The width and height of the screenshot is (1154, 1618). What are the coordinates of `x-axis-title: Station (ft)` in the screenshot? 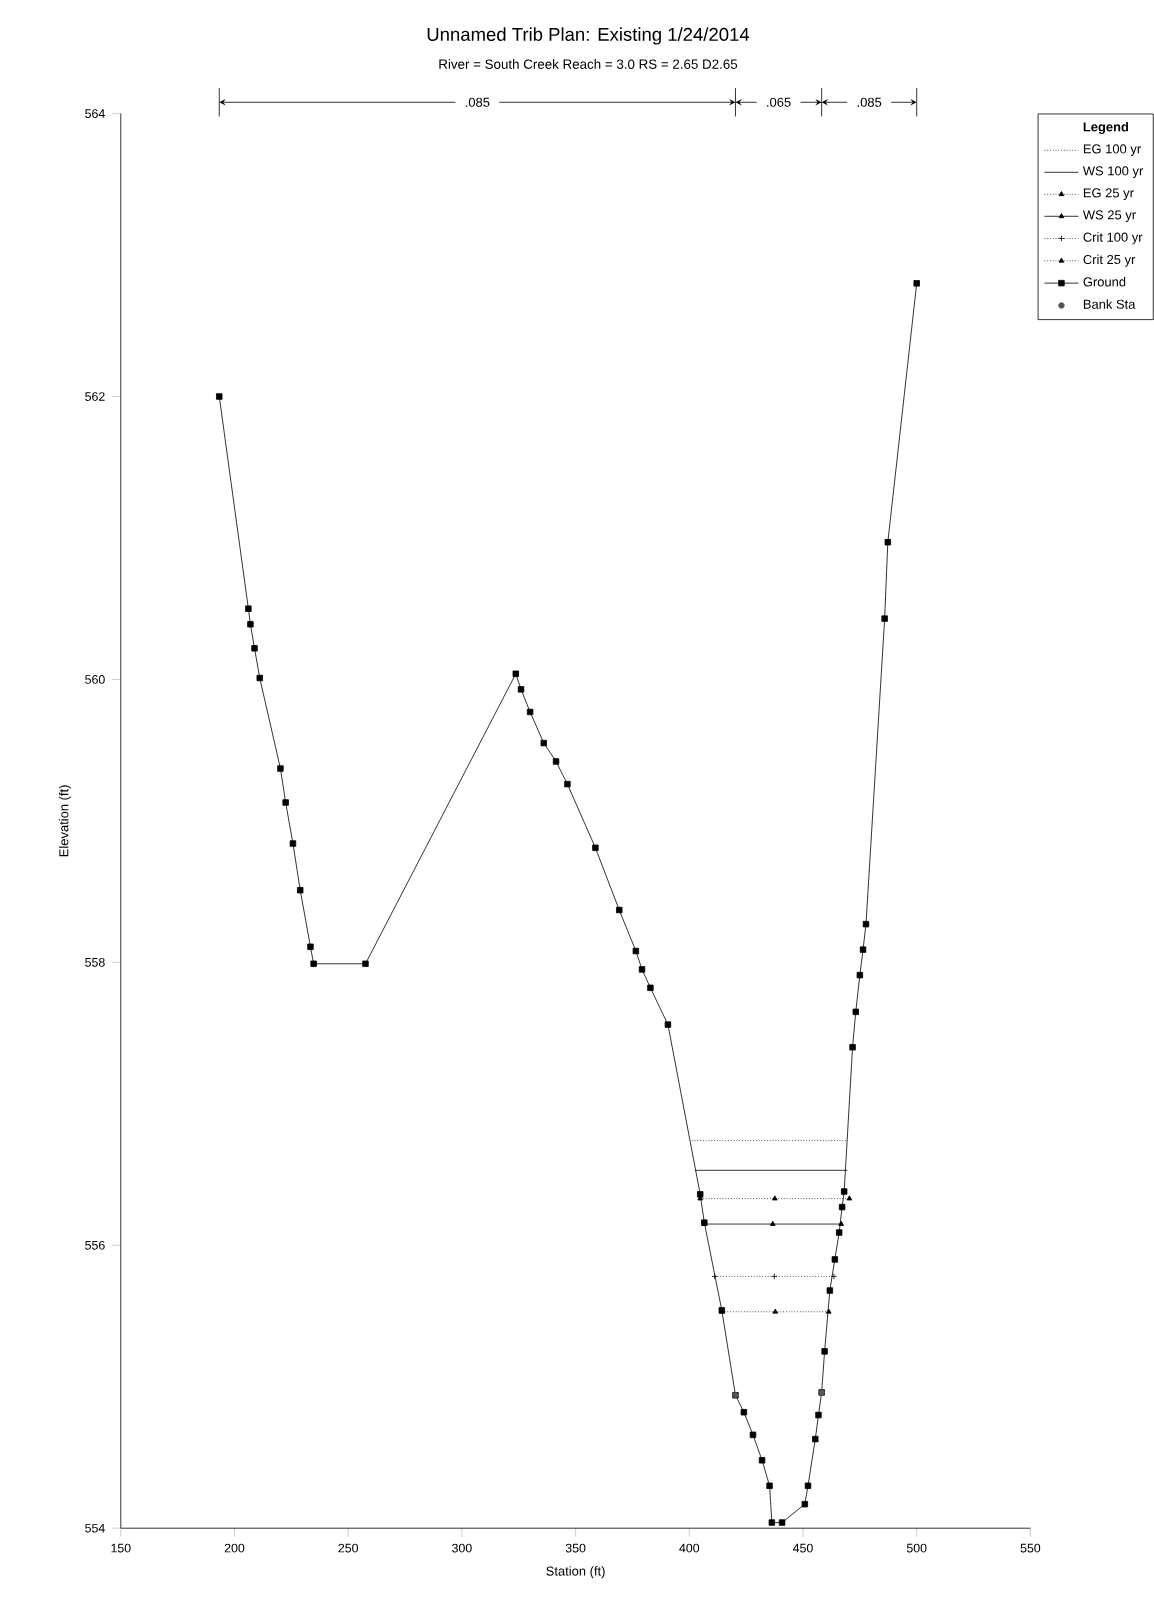 It's located at (575, 1572).